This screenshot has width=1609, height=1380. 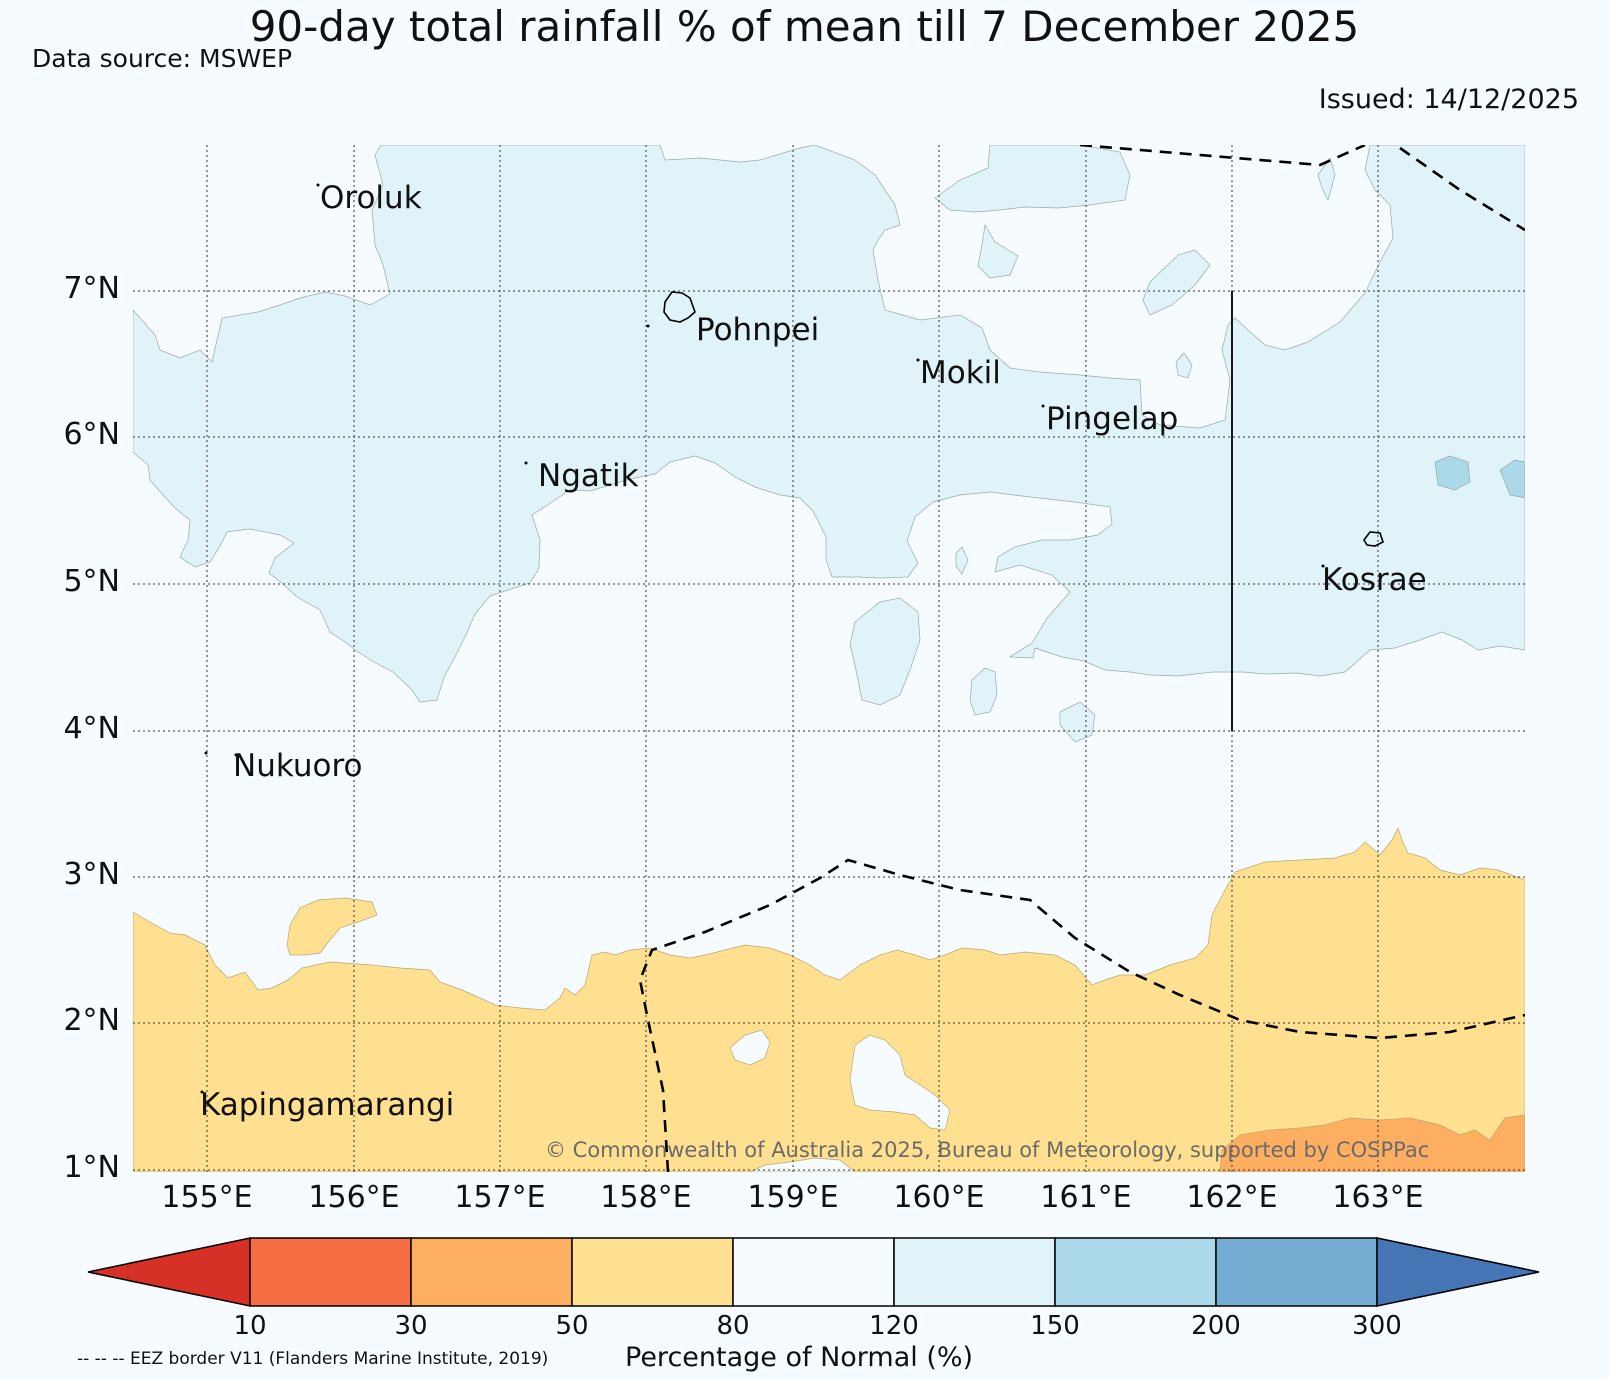 I want to click on colorbar-tick: 10, so click(x=250, y=1326).